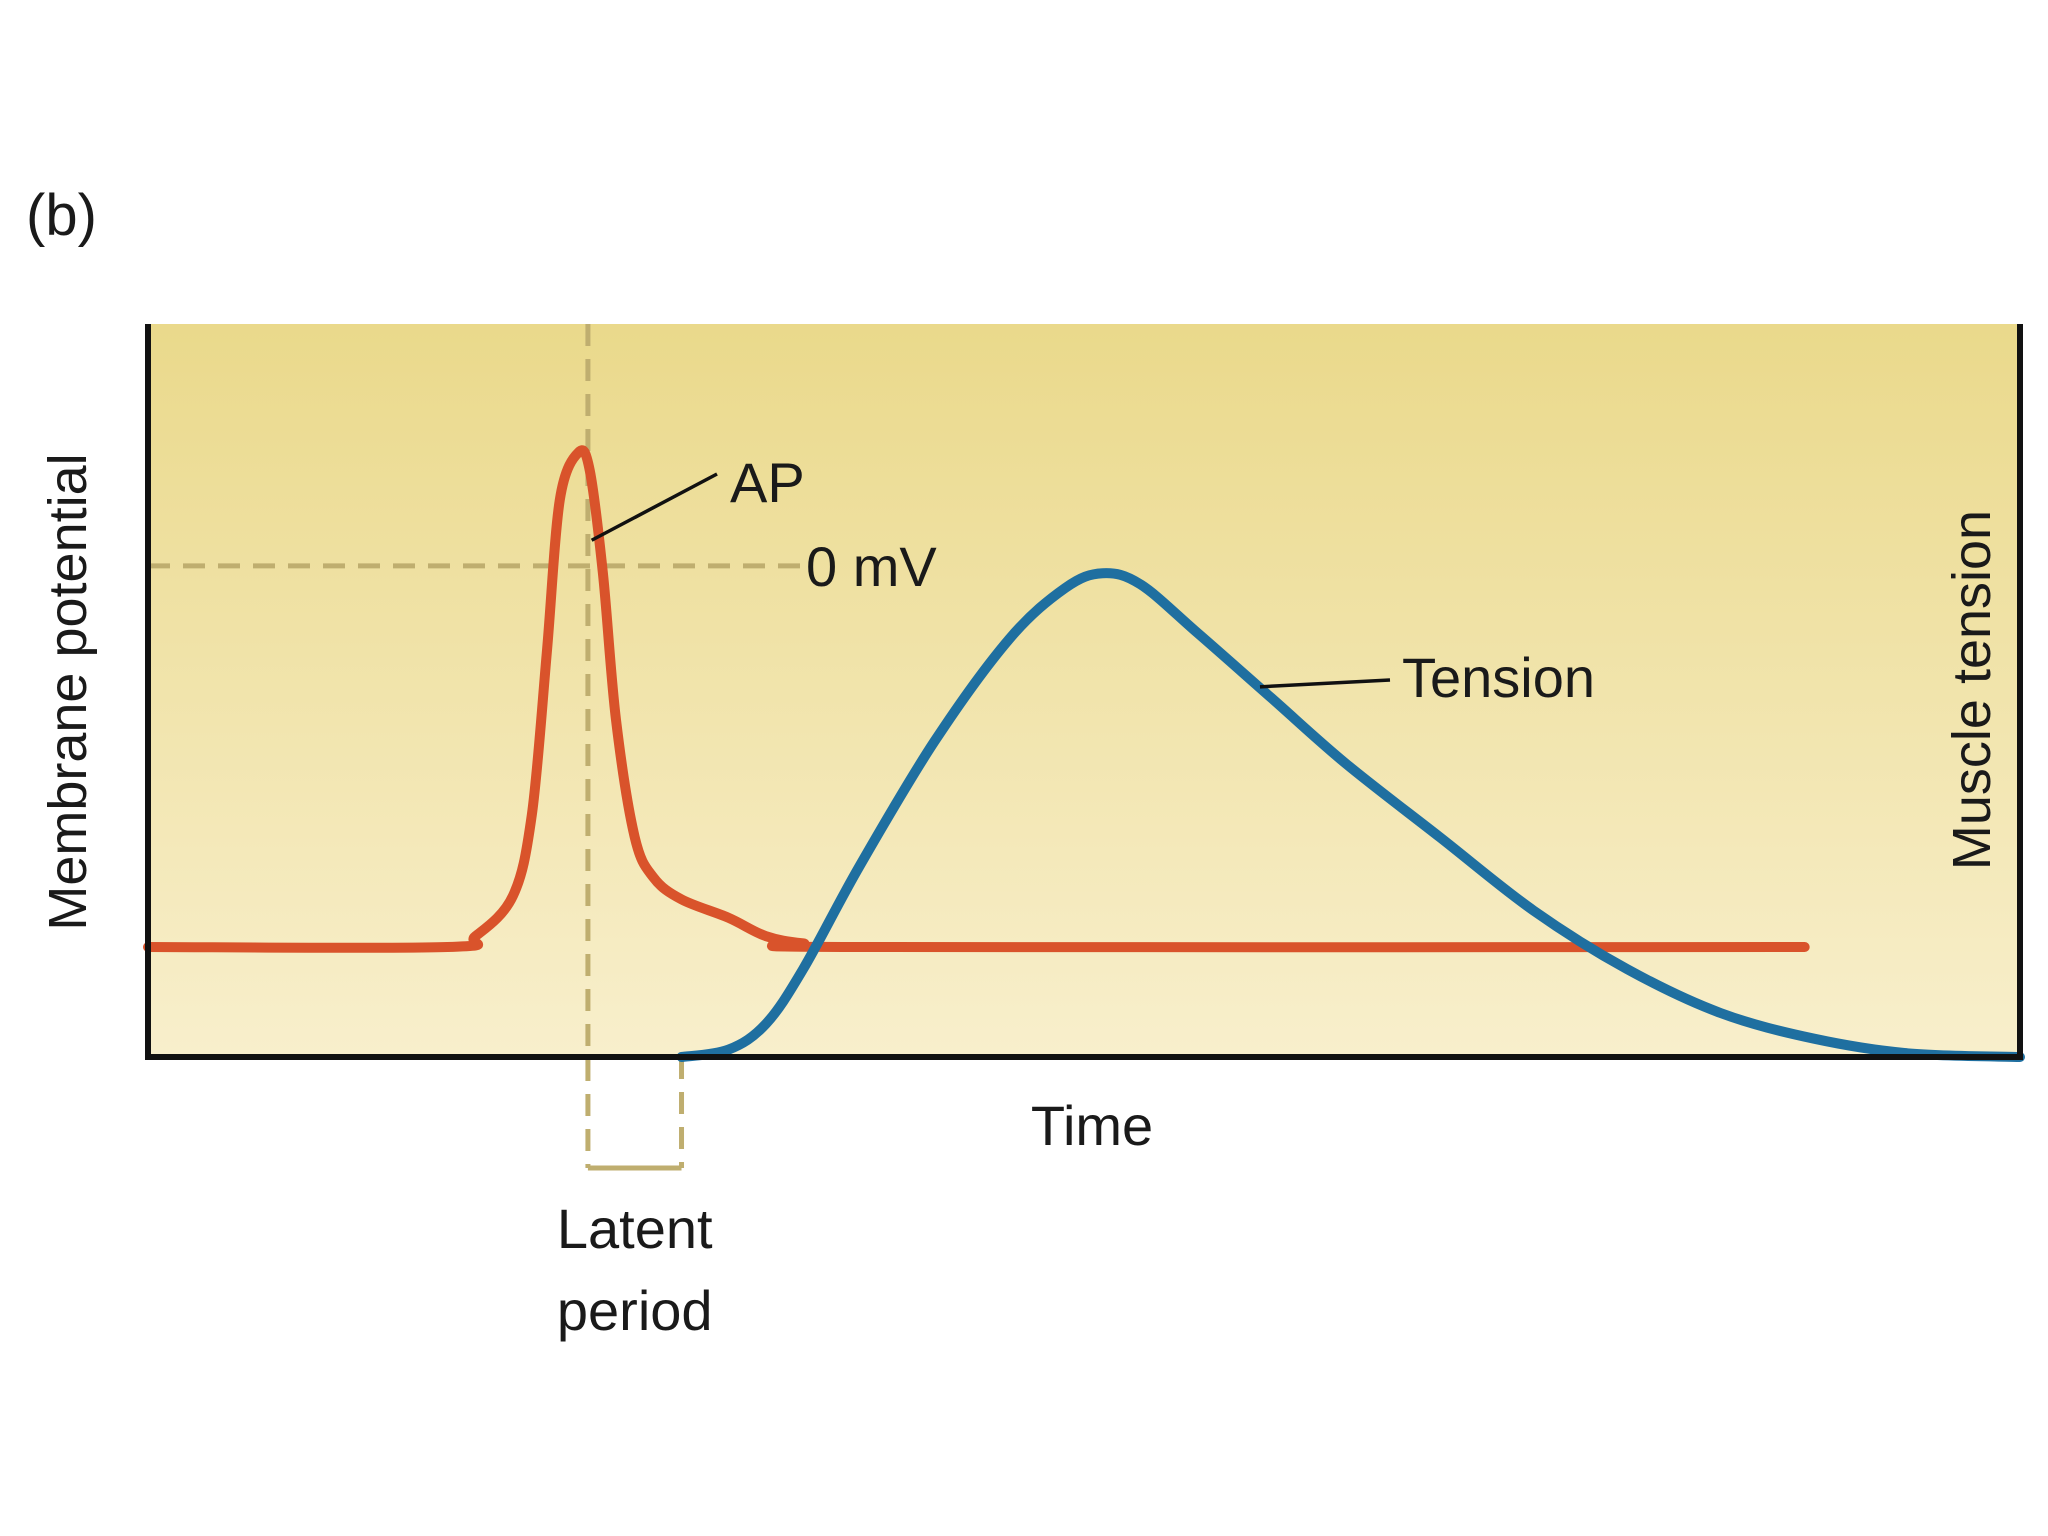 The width and height of the screenshot is (2048, 1536). Describe the element at coordinates (654, 507) in the screenshot. I see `ap-leader-line` at that location.